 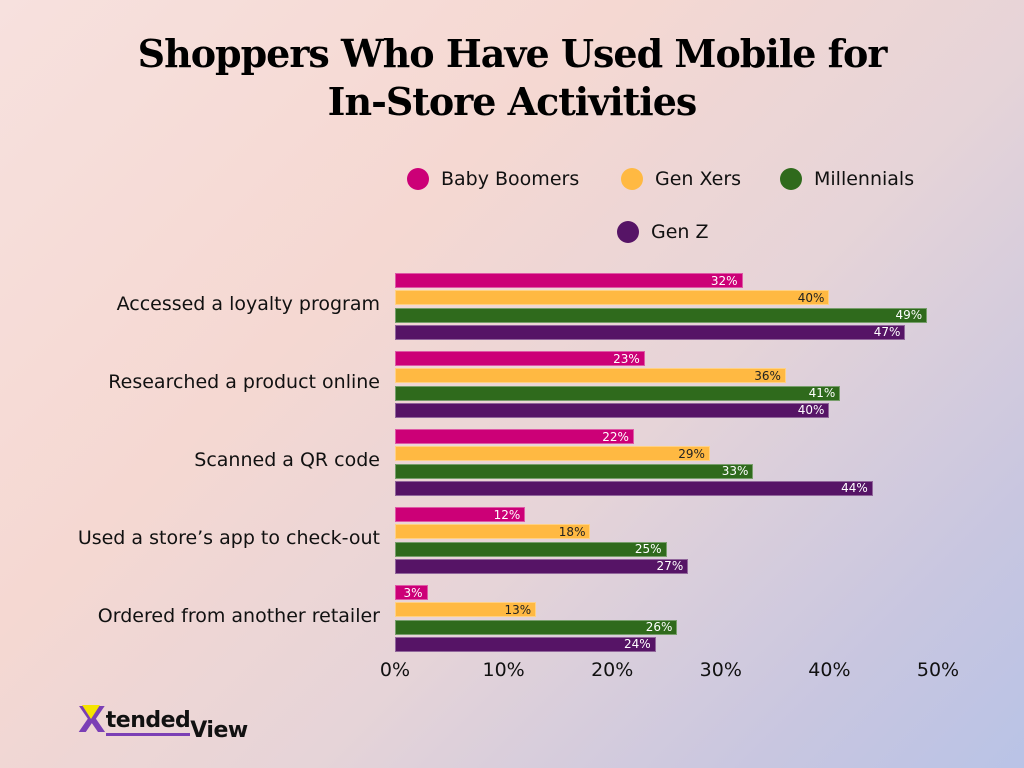 I want to click on bar-value-label: 32%, so click(x=724, y=280).